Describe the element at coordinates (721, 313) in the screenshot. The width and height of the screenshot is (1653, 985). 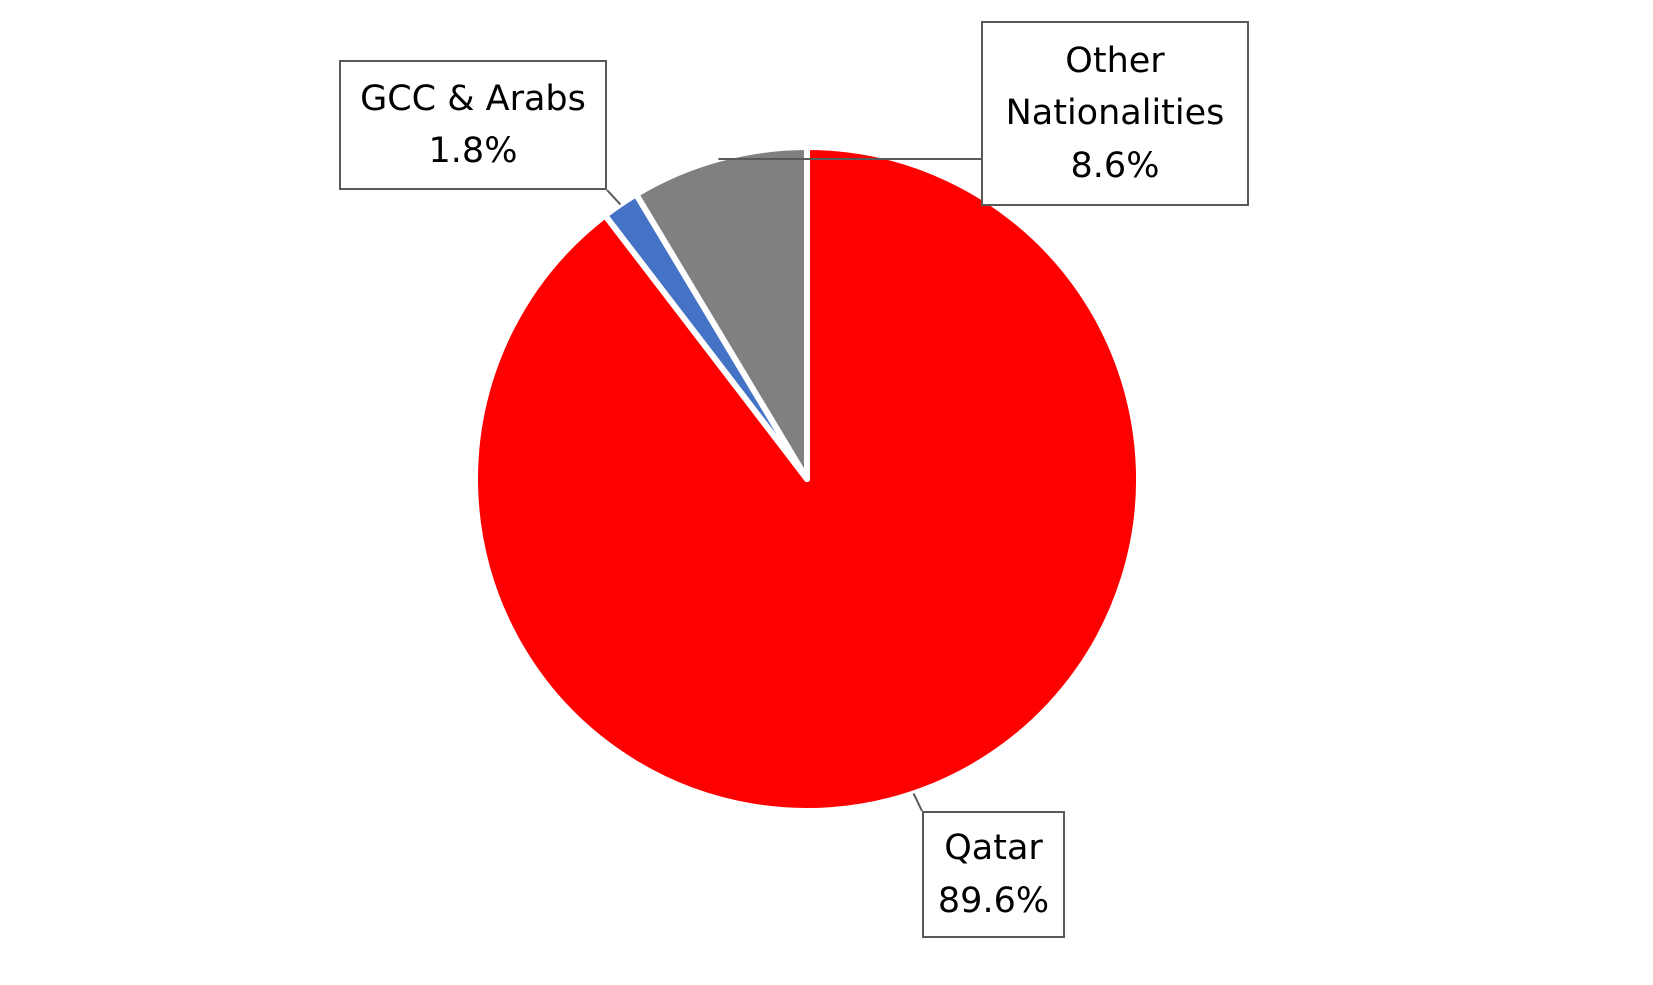
I see `pie-slice` at that location.